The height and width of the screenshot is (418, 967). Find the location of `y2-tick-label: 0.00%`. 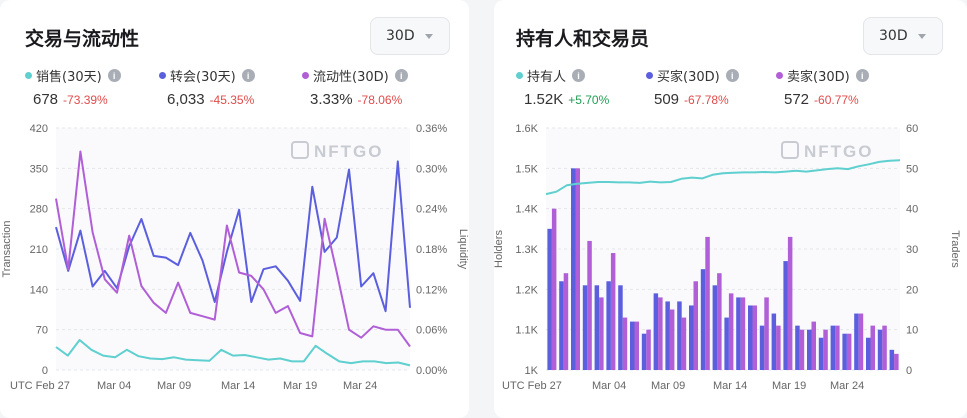

y2-tick-label: 0.00% is located at coordinates (431, 371).